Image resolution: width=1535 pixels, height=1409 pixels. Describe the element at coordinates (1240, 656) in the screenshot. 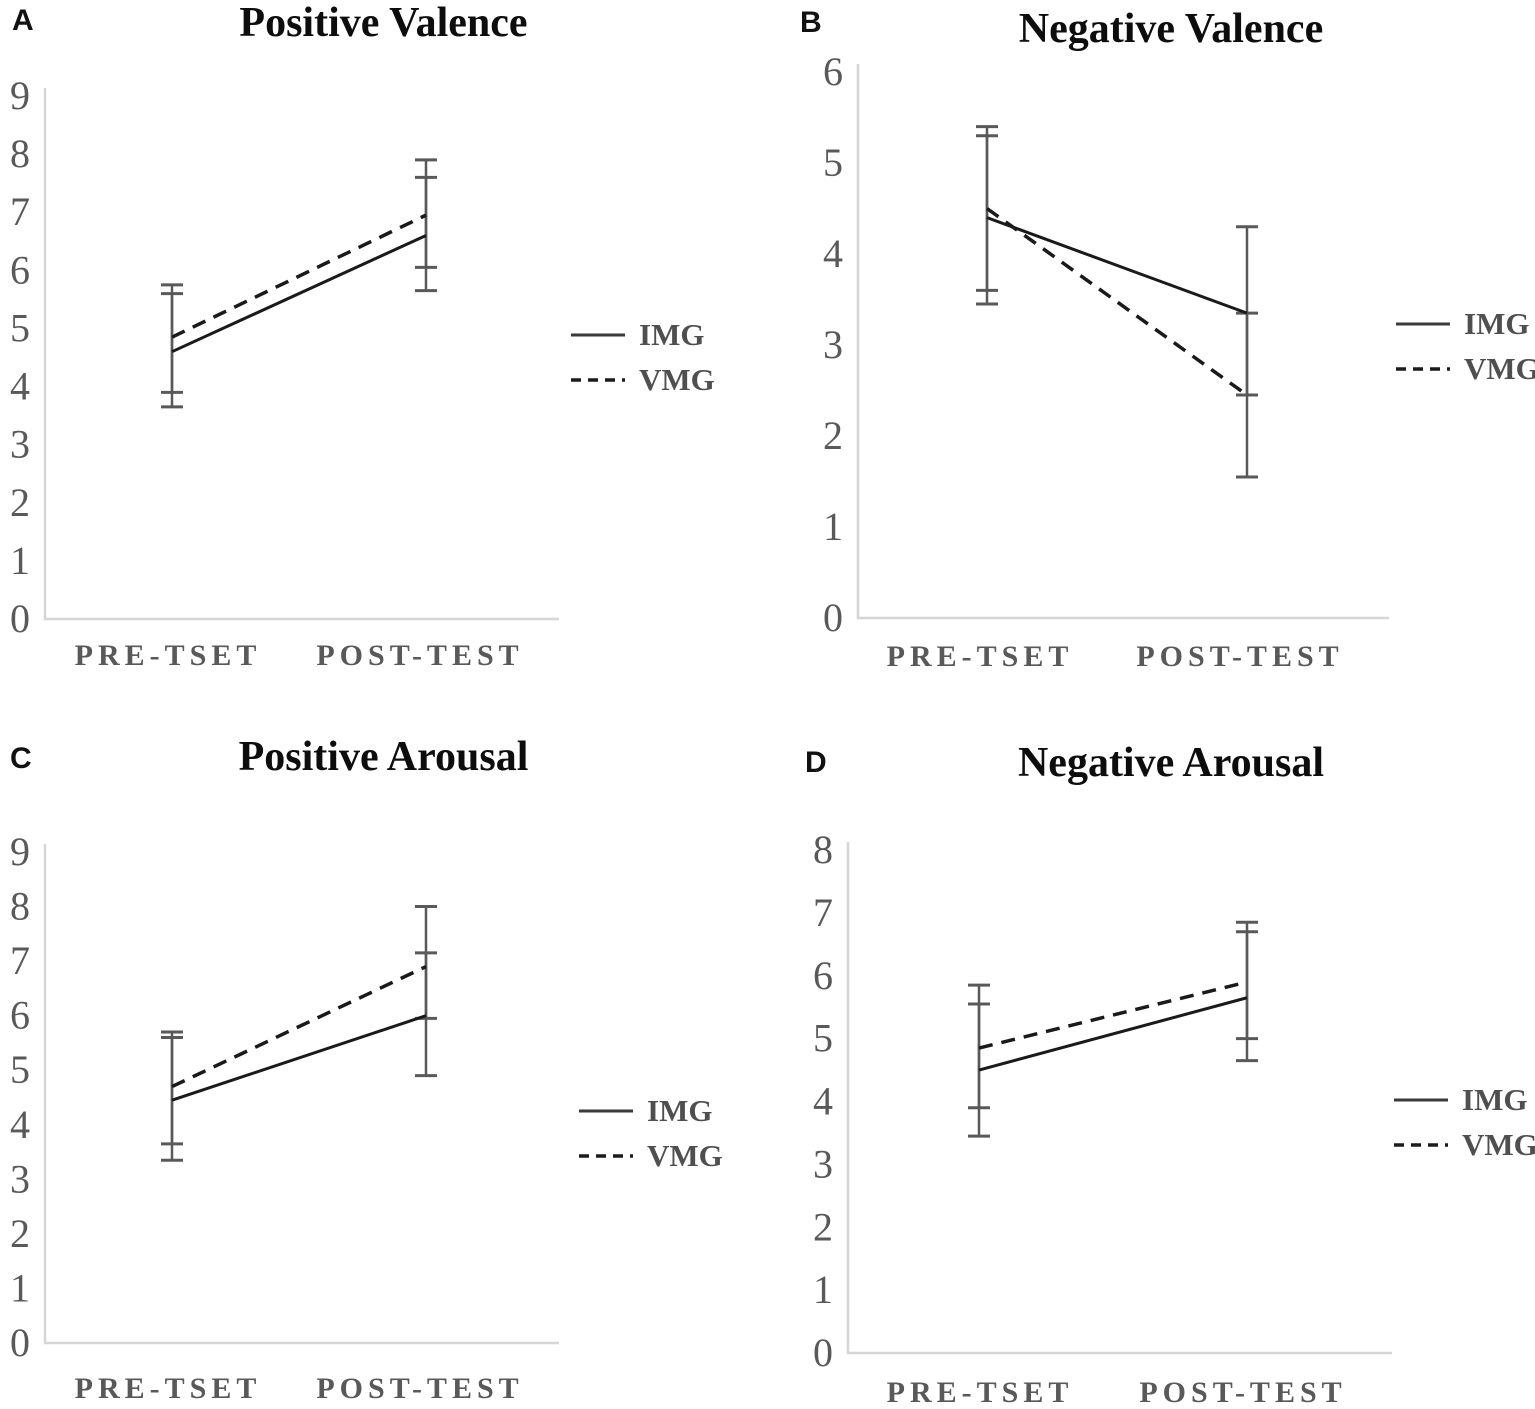

I see `x-tick-label-posttest-B: POST-TEST` at that location.